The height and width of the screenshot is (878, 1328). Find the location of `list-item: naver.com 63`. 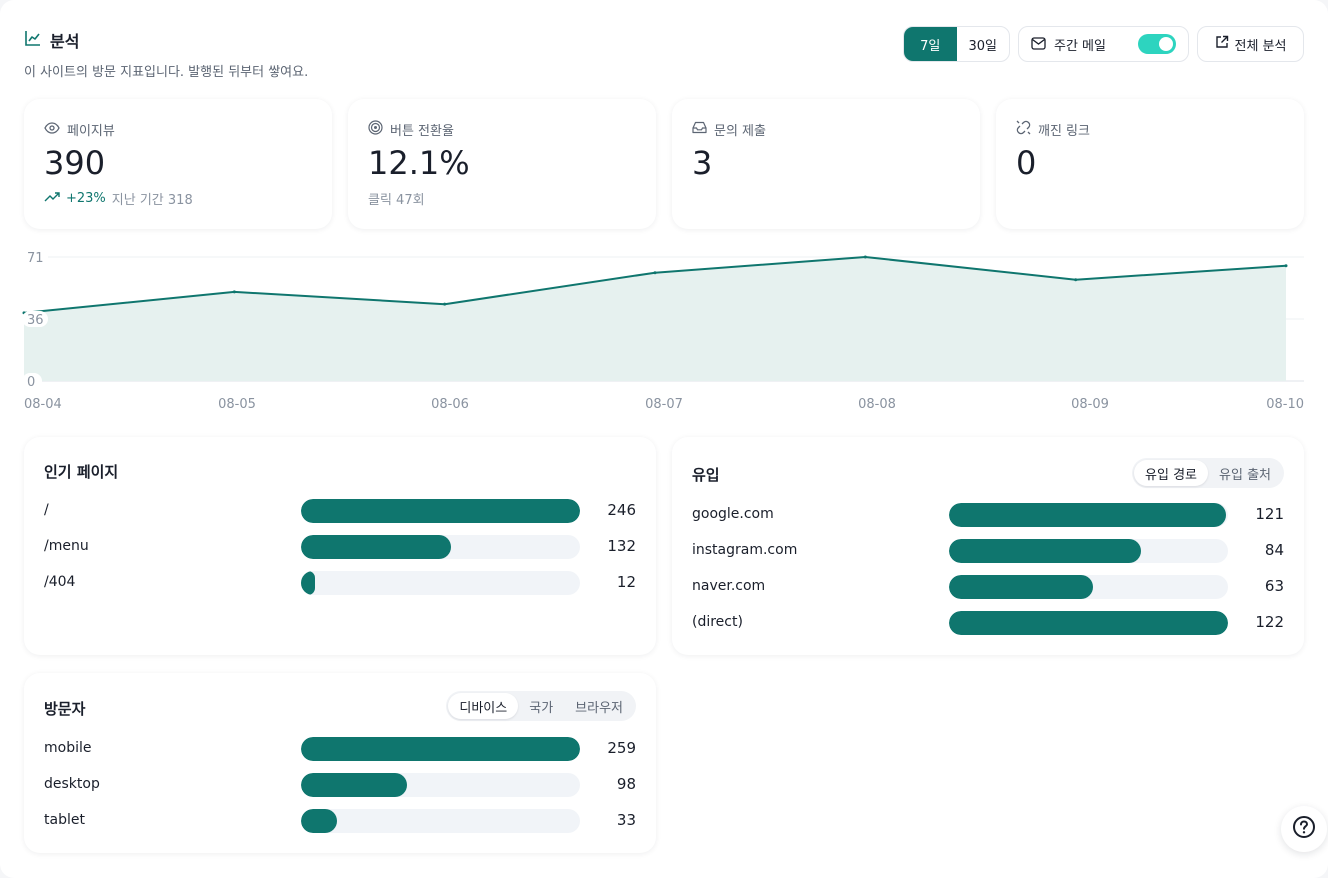

list-item: naver.com 63 is located at coordinates (988, 587).